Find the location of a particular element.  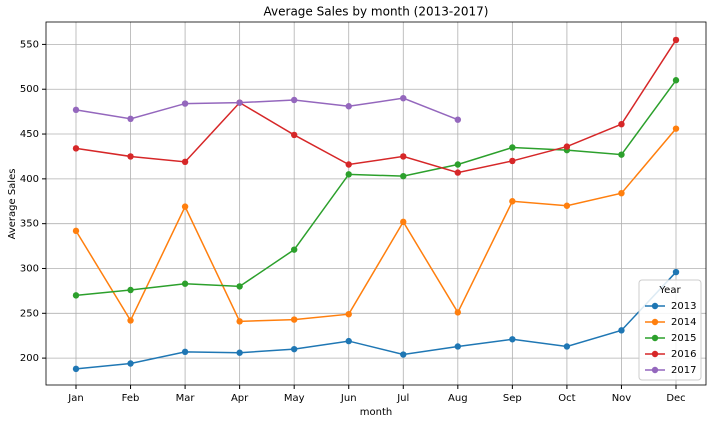

y-tick-label: 350 is located at coordinates (29, 224).